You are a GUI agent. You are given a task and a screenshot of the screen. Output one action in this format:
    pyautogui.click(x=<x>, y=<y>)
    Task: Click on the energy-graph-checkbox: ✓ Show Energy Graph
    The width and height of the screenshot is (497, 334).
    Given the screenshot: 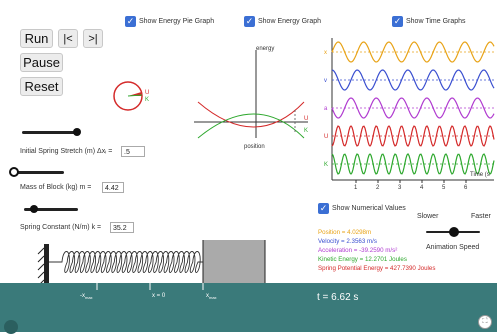 What is the action you would take?
    pyautogui.click(x=282, y=21)
    